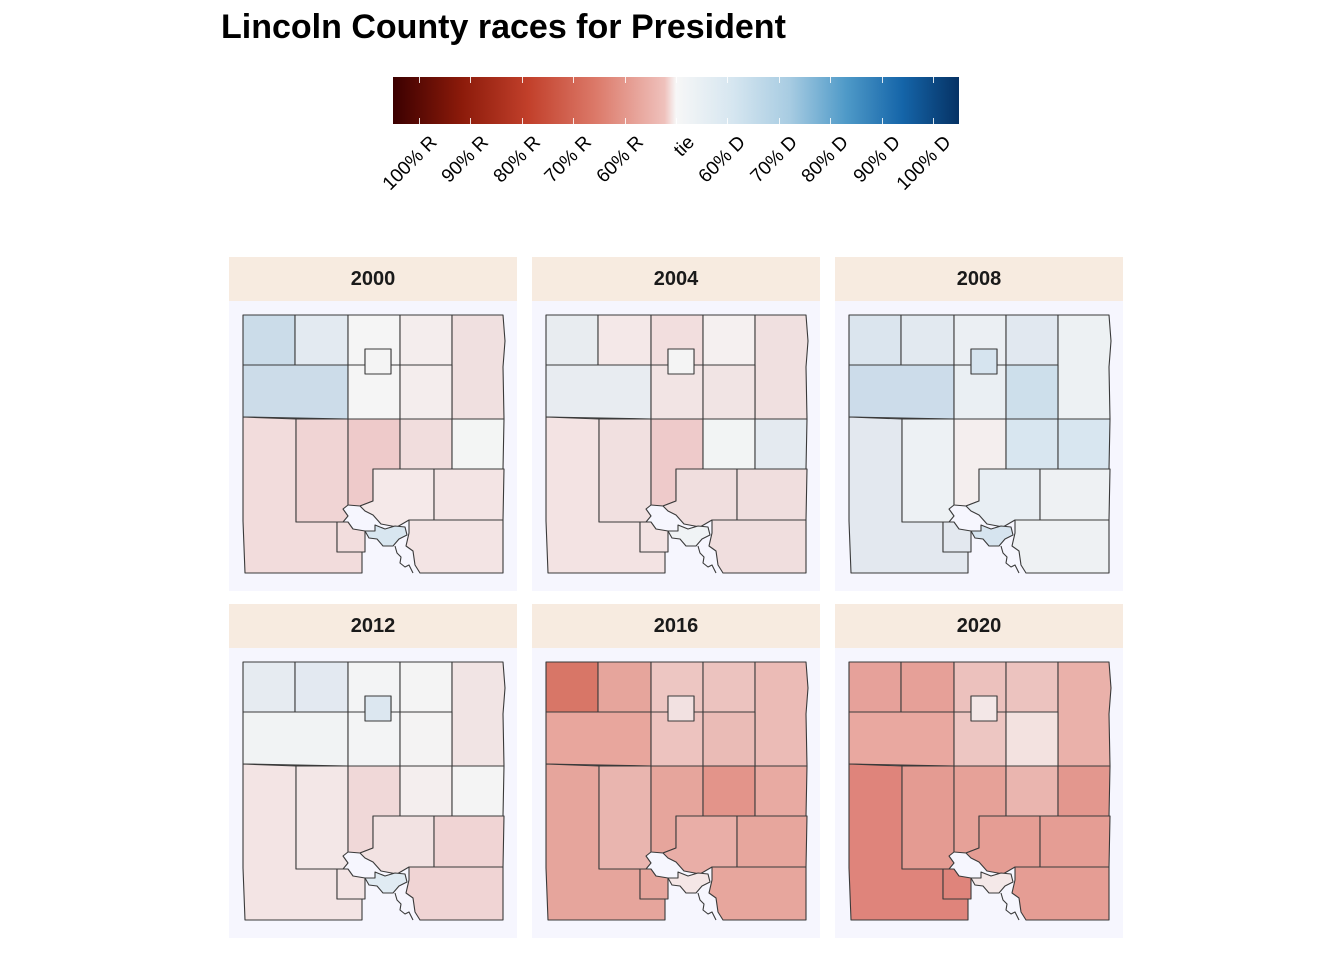 This screenshot has height=960, width=1344. What do you see at coordinates (979, 279) in the screenshot?
I see `facet-strip-label: 2008` at bounding box center [979, 279].